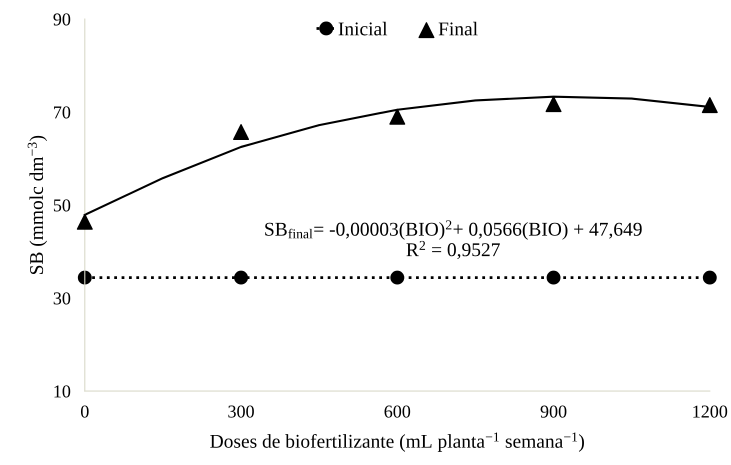 The image size is (731, 465). Describe the element at coordinates (397, 442) in the screenshot. I see `x-axis-title: Doses de biofertilizante (mL planta$^{−1}$ semana$^{−1}$)` at that location.